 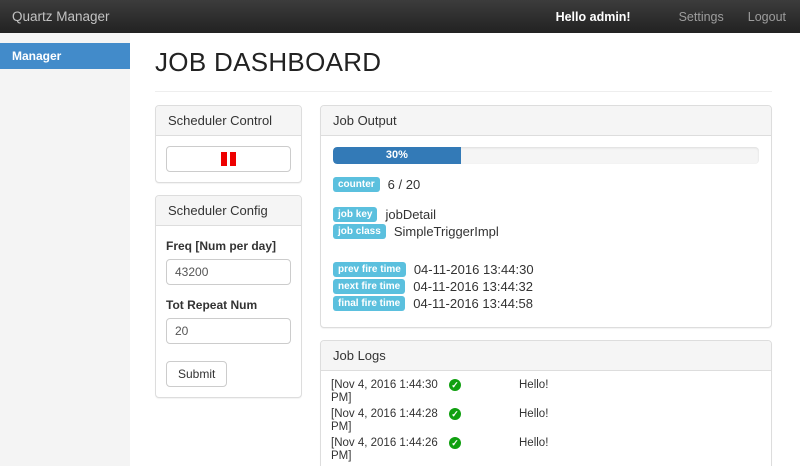 I want to click on log-row: [Nov 4, 2016 1:44:28 PM] ✓ Hello!, so click(x=546, y=419).